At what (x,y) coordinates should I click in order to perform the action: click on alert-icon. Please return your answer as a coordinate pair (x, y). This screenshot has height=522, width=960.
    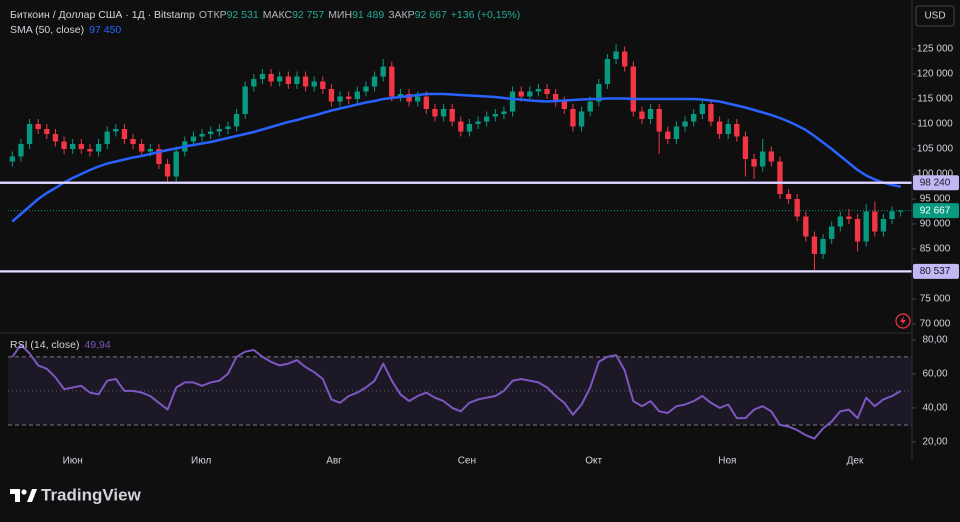
    Looking at the image, I should click on (903, 321).